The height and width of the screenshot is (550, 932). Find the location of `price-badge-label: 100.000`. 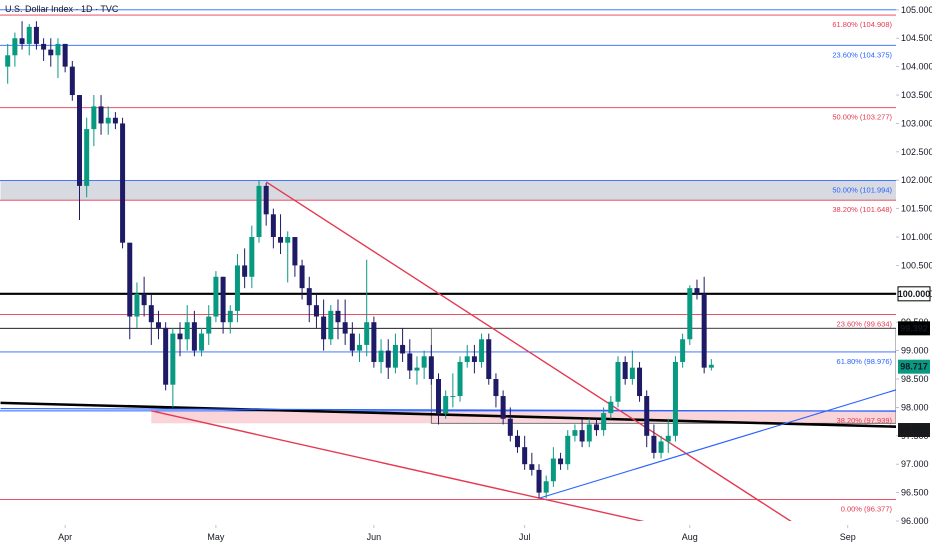

price-badge-label: 100.000 is located at coordinates (914, 294).